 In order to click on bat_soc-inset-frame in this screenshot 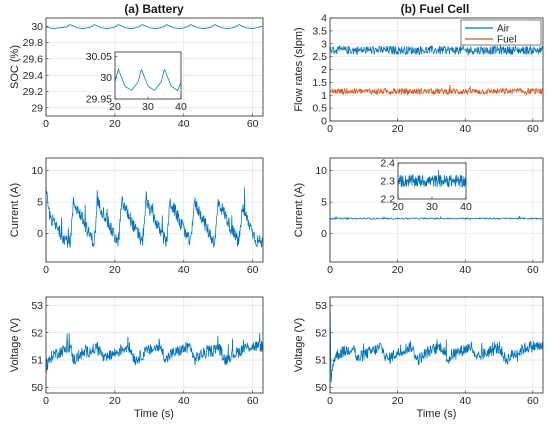, I will do `click(148, 75)`.